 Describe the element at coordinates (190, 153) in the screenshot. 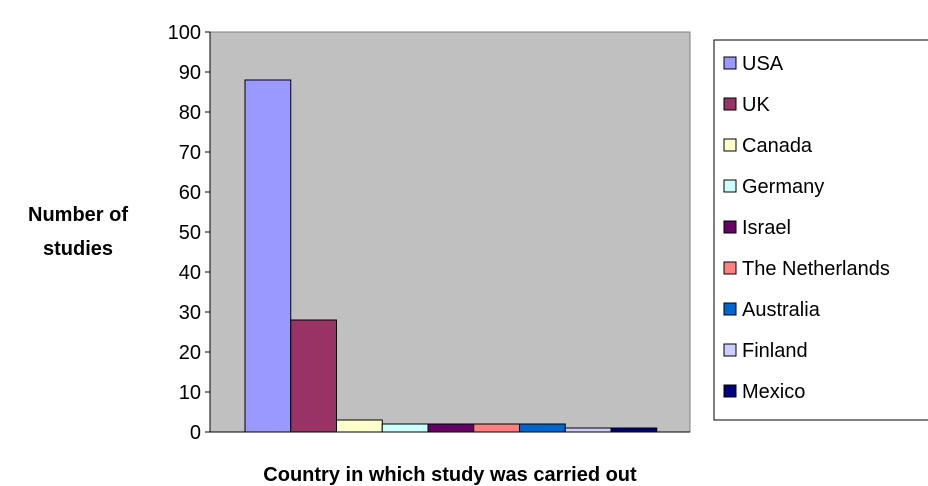

I see `y-tick-label: 70` at that location.